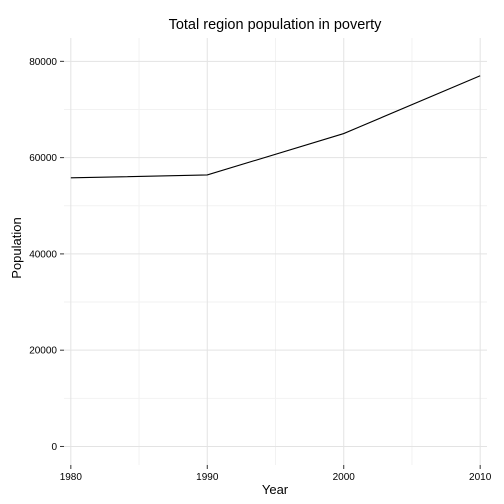 The image size is (504, 504). I want to click on x-axis-title: Year, so click(275, 489).